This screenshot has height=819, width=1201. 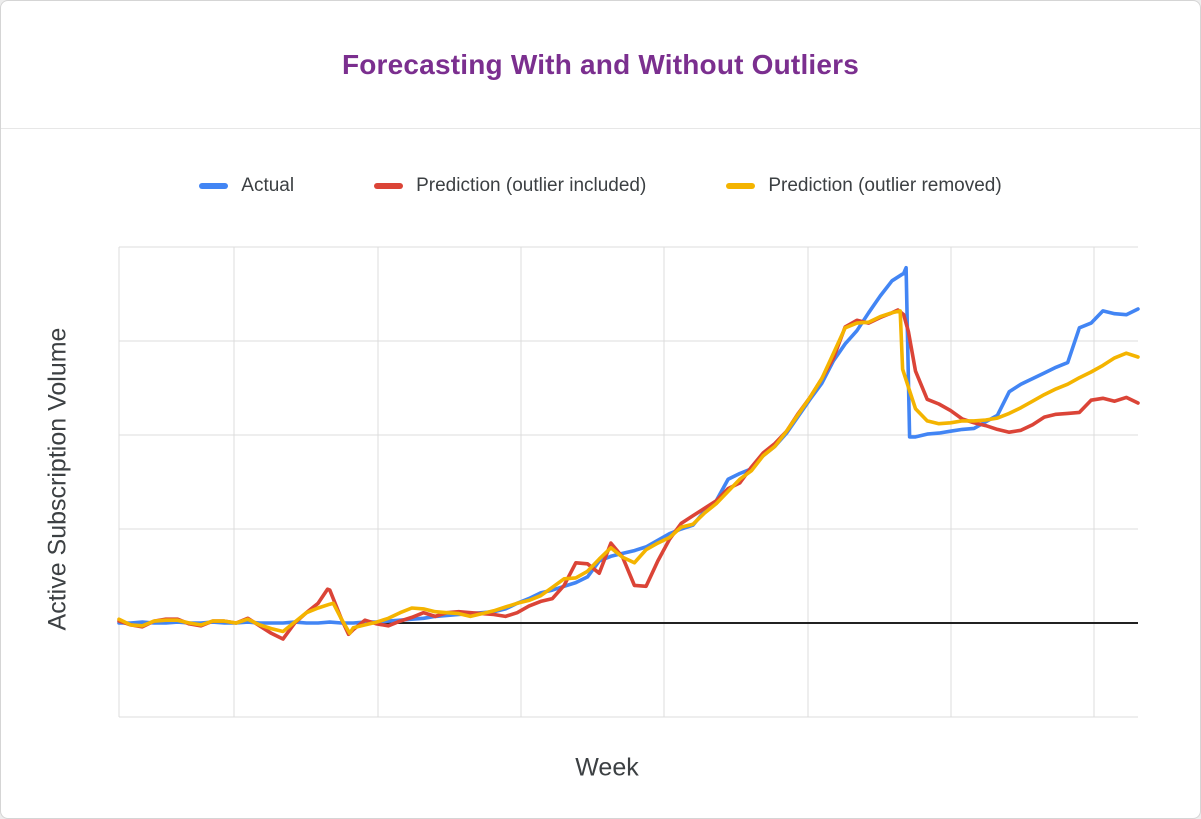 I want to click on actual-series-swatch, so click(x=214, y=186).